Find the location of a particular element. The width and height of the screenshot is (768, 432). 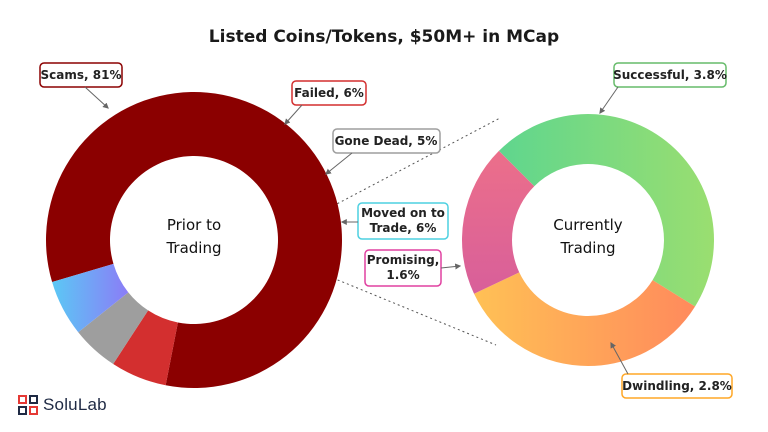

slice-successful is located at coordinates (606, 210).